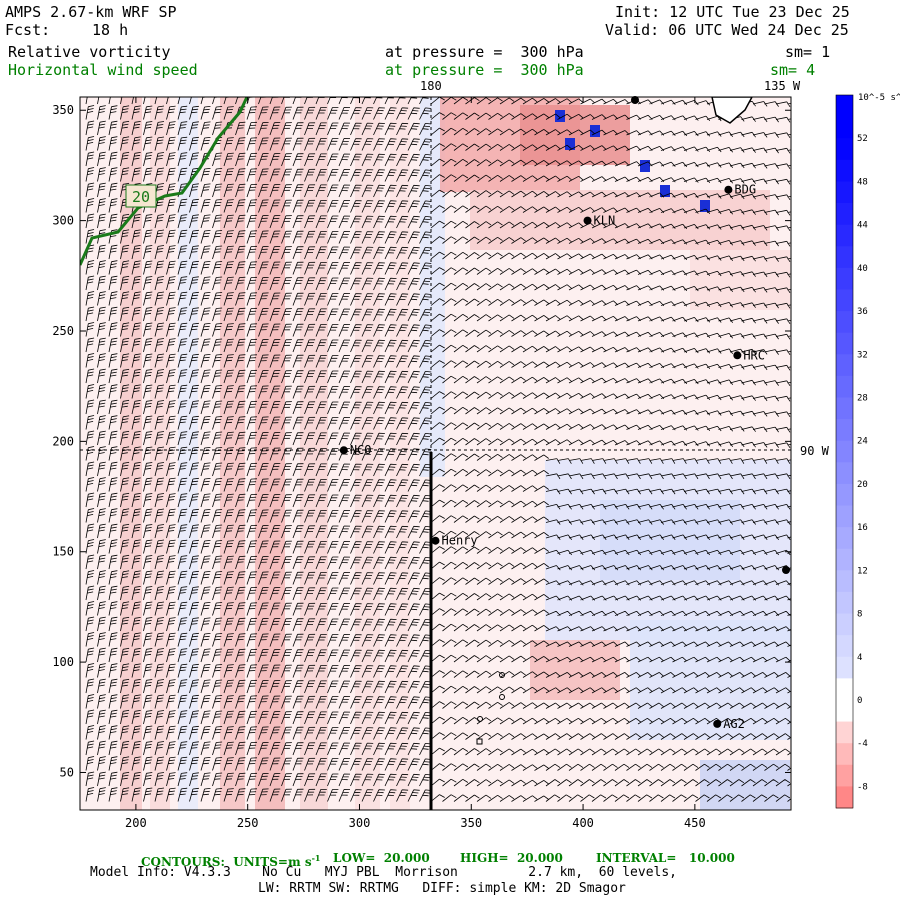 The height and width of the screenshot is (900, 900). I want to click on field2-smoothing: sm= 4, so click(793, 70).